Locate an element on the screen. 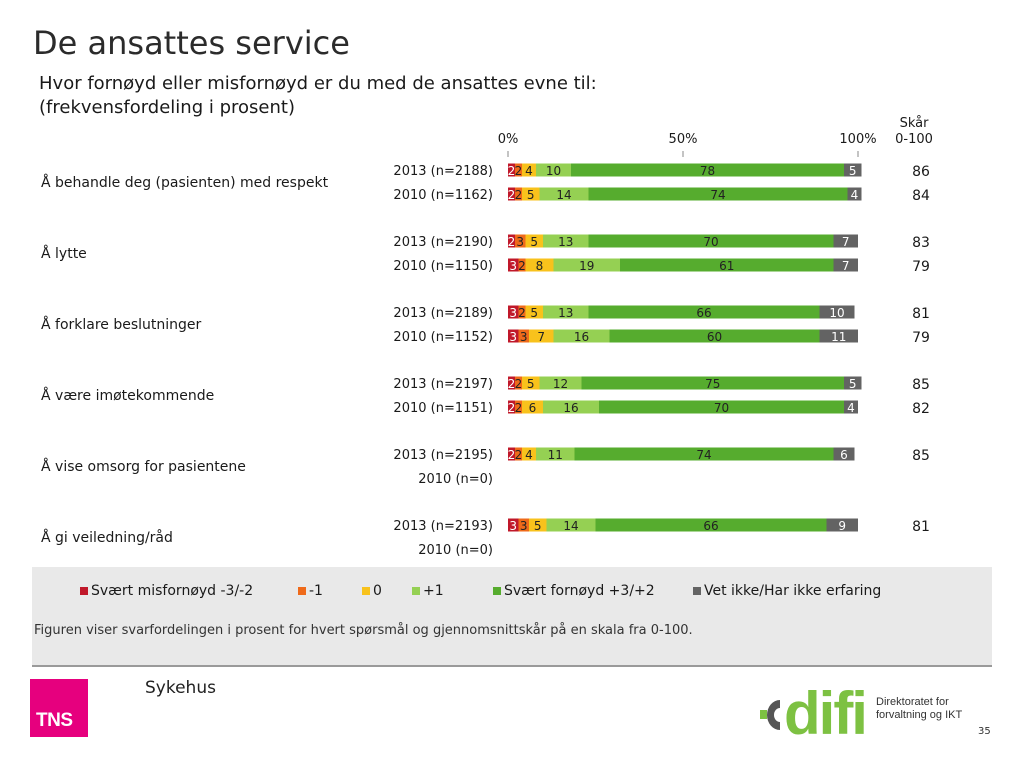 This screenshot has height=768, width=1024. row-label: 2013 (n=2188) is located at coordinates (443, 171).